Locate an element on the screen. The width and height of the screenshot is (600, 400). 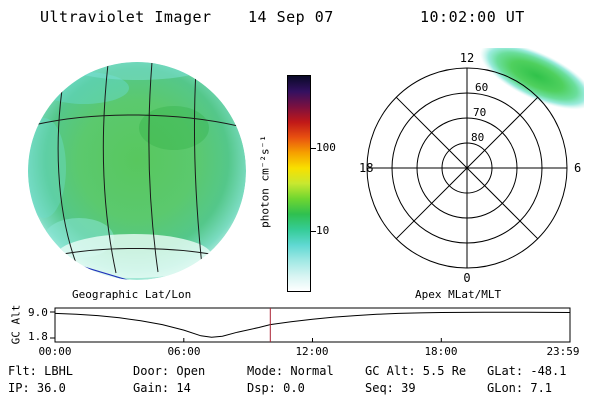
xtick-1800: 18:00 is located at coordinates (441, 351).